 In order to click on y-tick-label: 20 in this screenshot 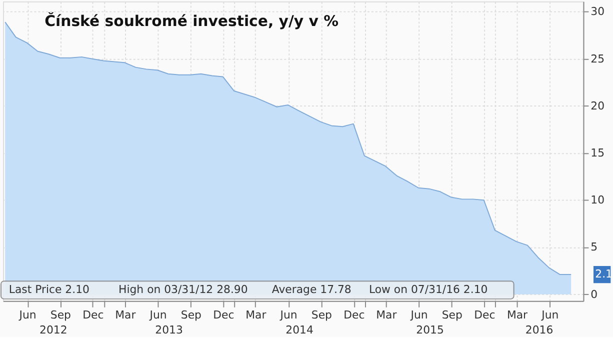, I will do `click(597, 105)`.